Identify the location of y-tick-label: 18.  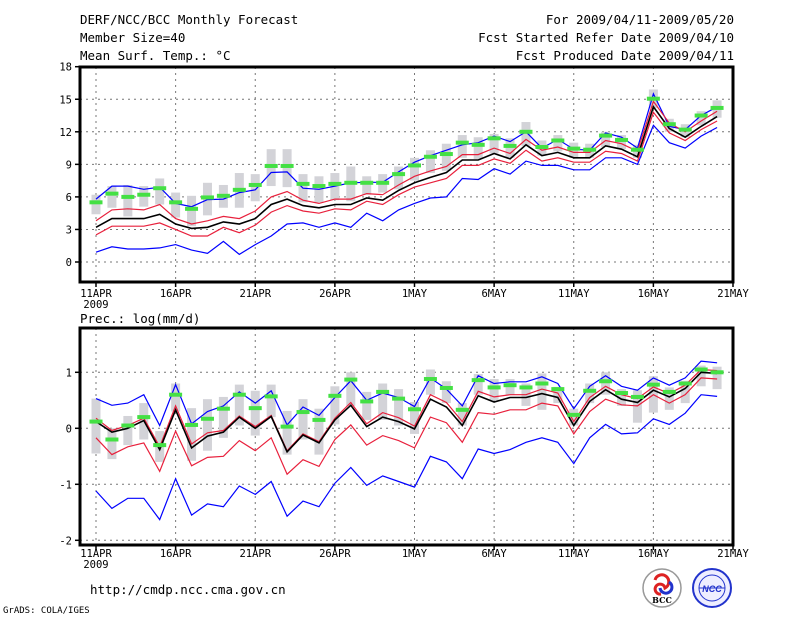
(65, 68).